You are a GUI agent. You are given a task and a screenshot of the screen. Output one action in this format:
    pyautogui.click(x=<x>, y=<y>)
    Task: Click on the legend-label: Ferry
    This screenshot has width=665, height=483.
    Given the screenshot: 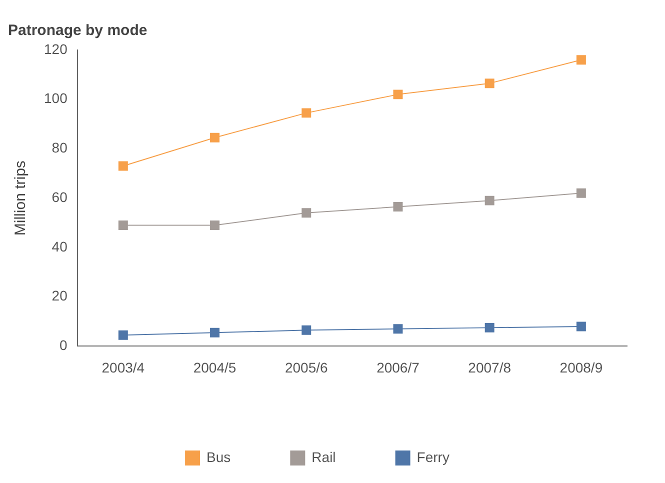 What is the action you would take?
    pyautogui.click(x=433, y=456)
    